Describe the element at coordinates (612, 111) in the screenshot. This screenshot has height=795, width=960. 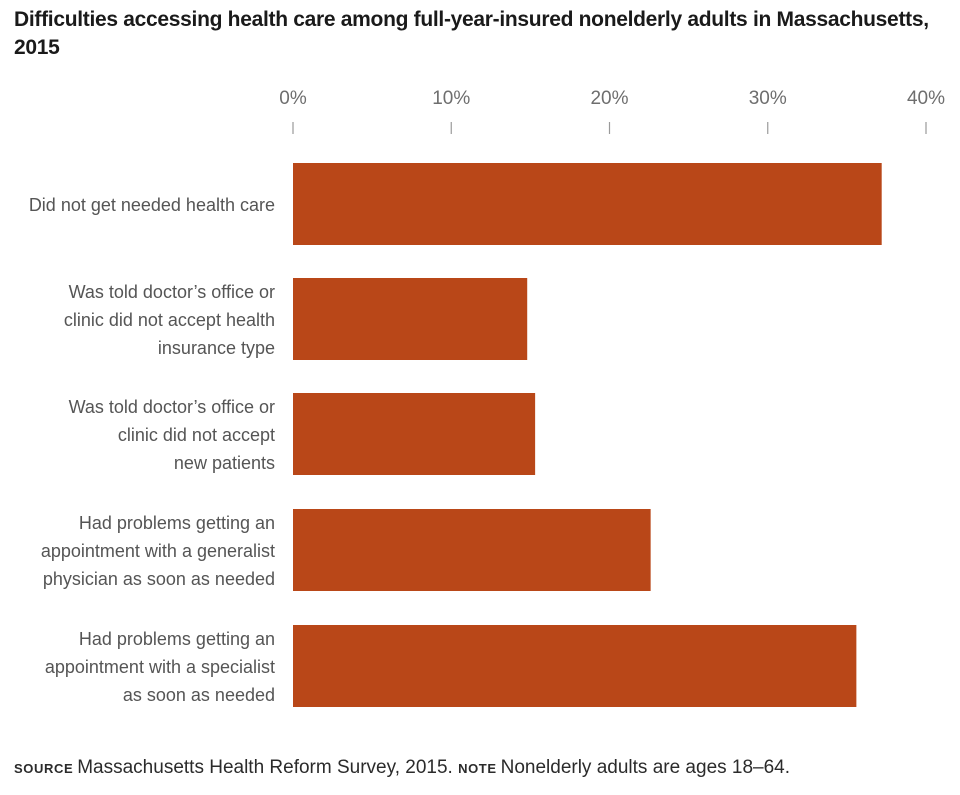
I see `x-axis: 0% 10% 20% 30% 40%` at that location.